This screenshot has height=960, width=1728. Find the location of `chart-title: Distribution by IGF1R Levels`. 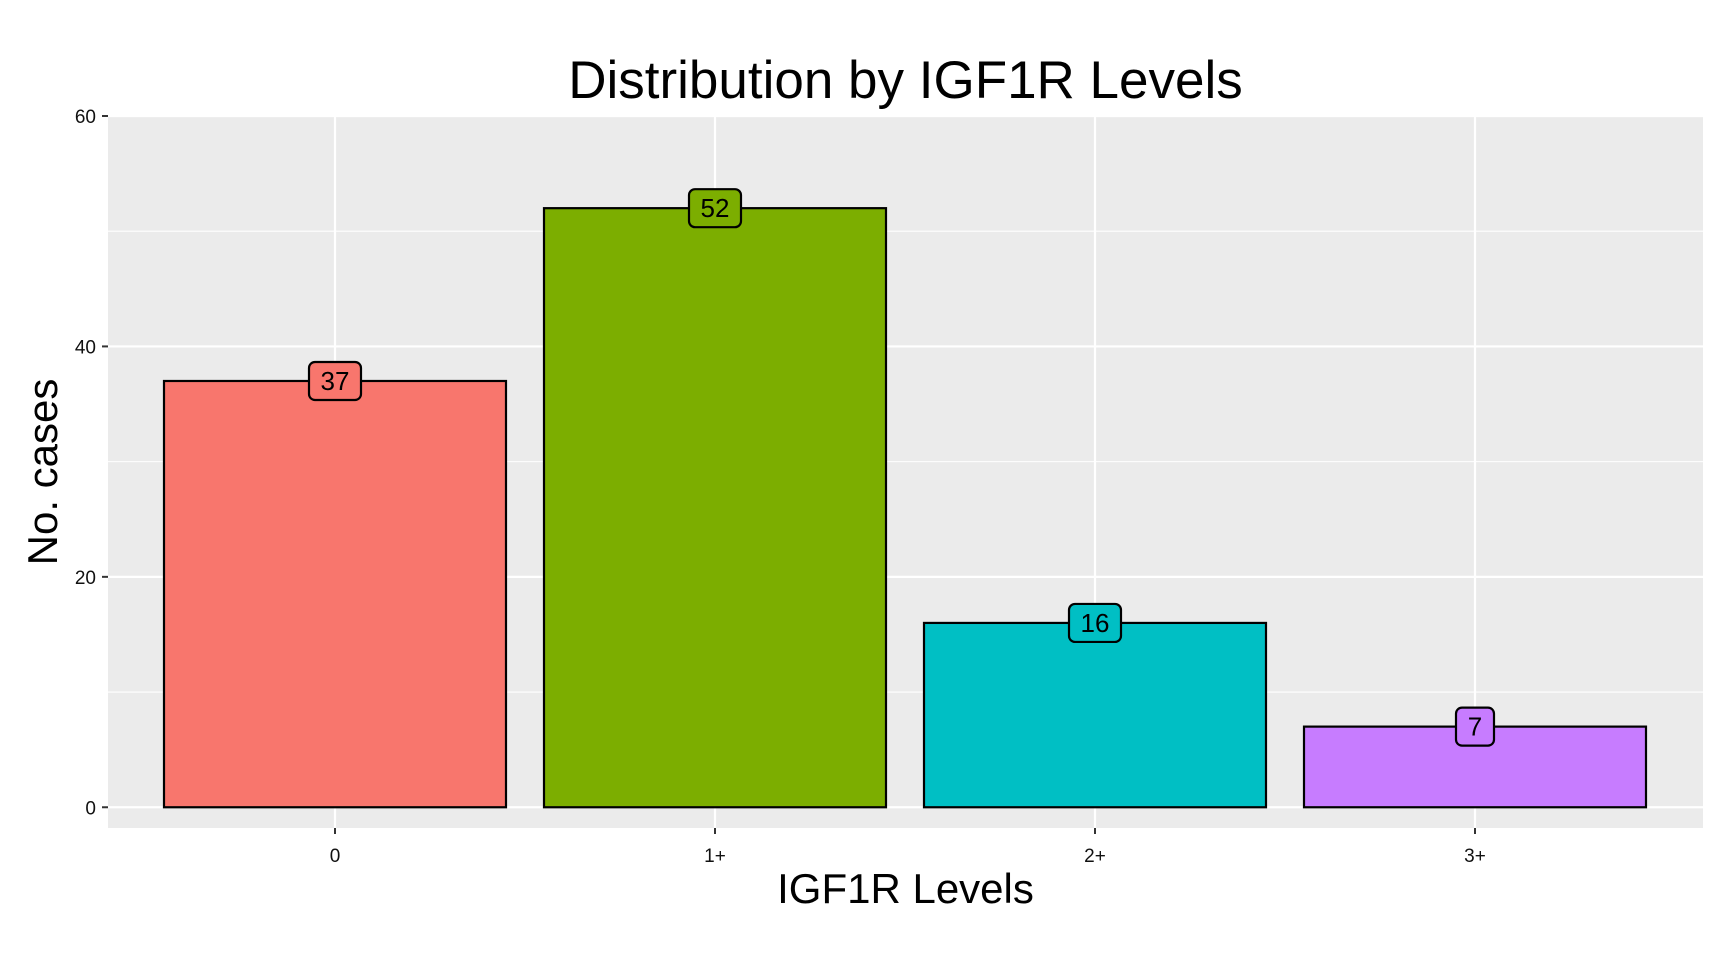

chart-title: Distribution by IGF1R Levels is located at coordinates (905, 80).